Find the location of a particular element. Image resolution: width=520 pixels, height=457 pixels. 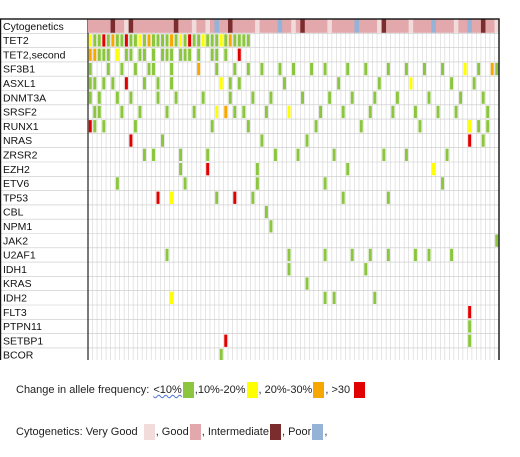

row-label: SETBP1 is located at coordinates (23, 341).